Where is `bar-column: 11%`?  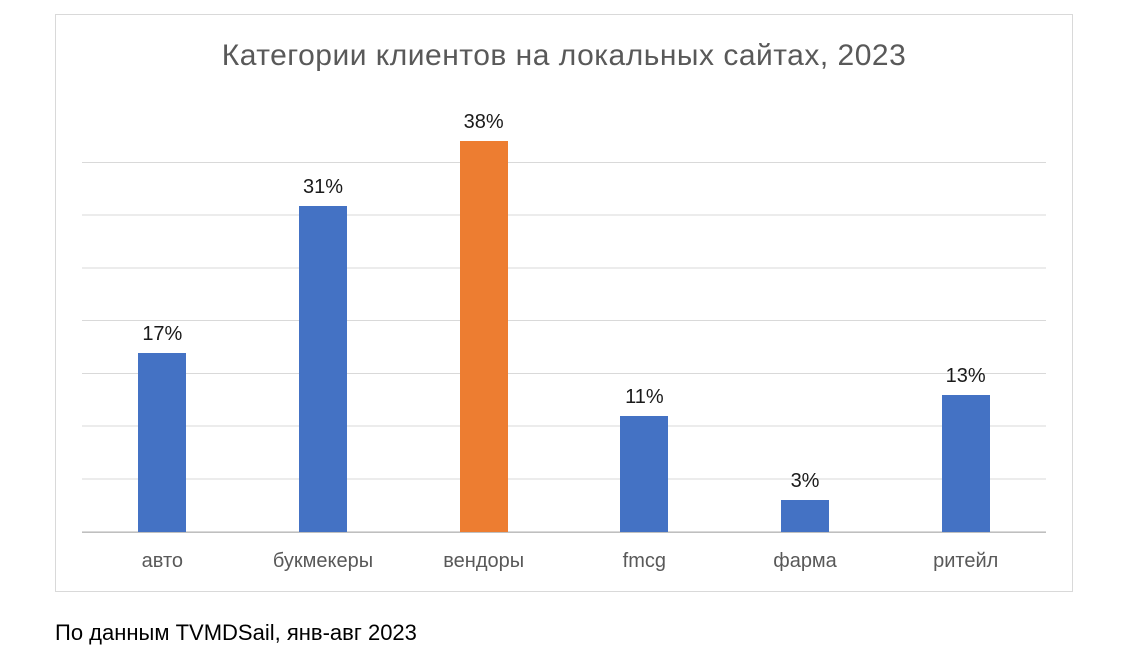
bar-column: 11% is located at coordinates (644, 321).